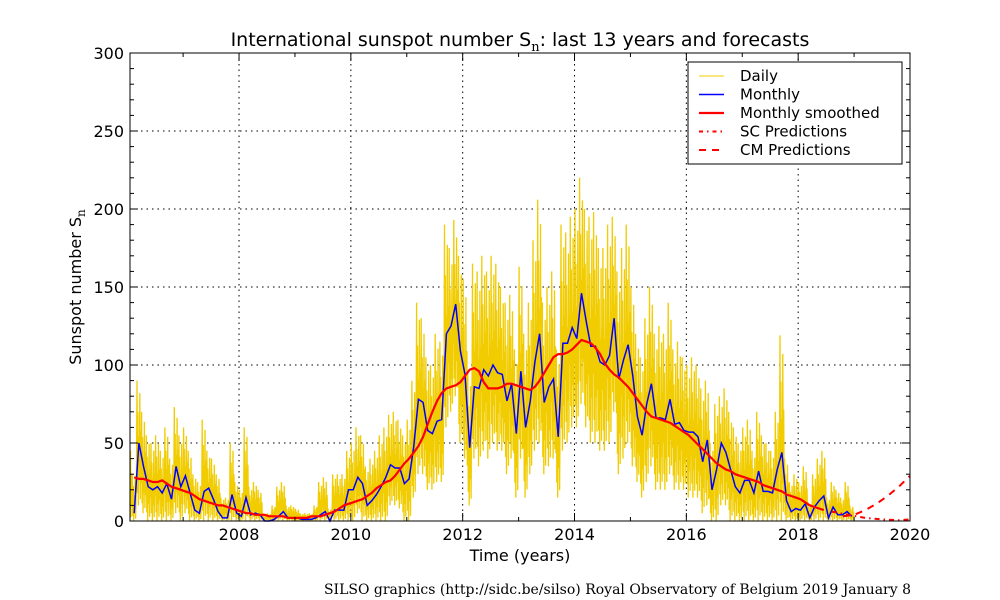 Image resolution: width=1000 pixels, height=600 pixels. I want to click on x-tick-label: 2016, so click(686, 534).